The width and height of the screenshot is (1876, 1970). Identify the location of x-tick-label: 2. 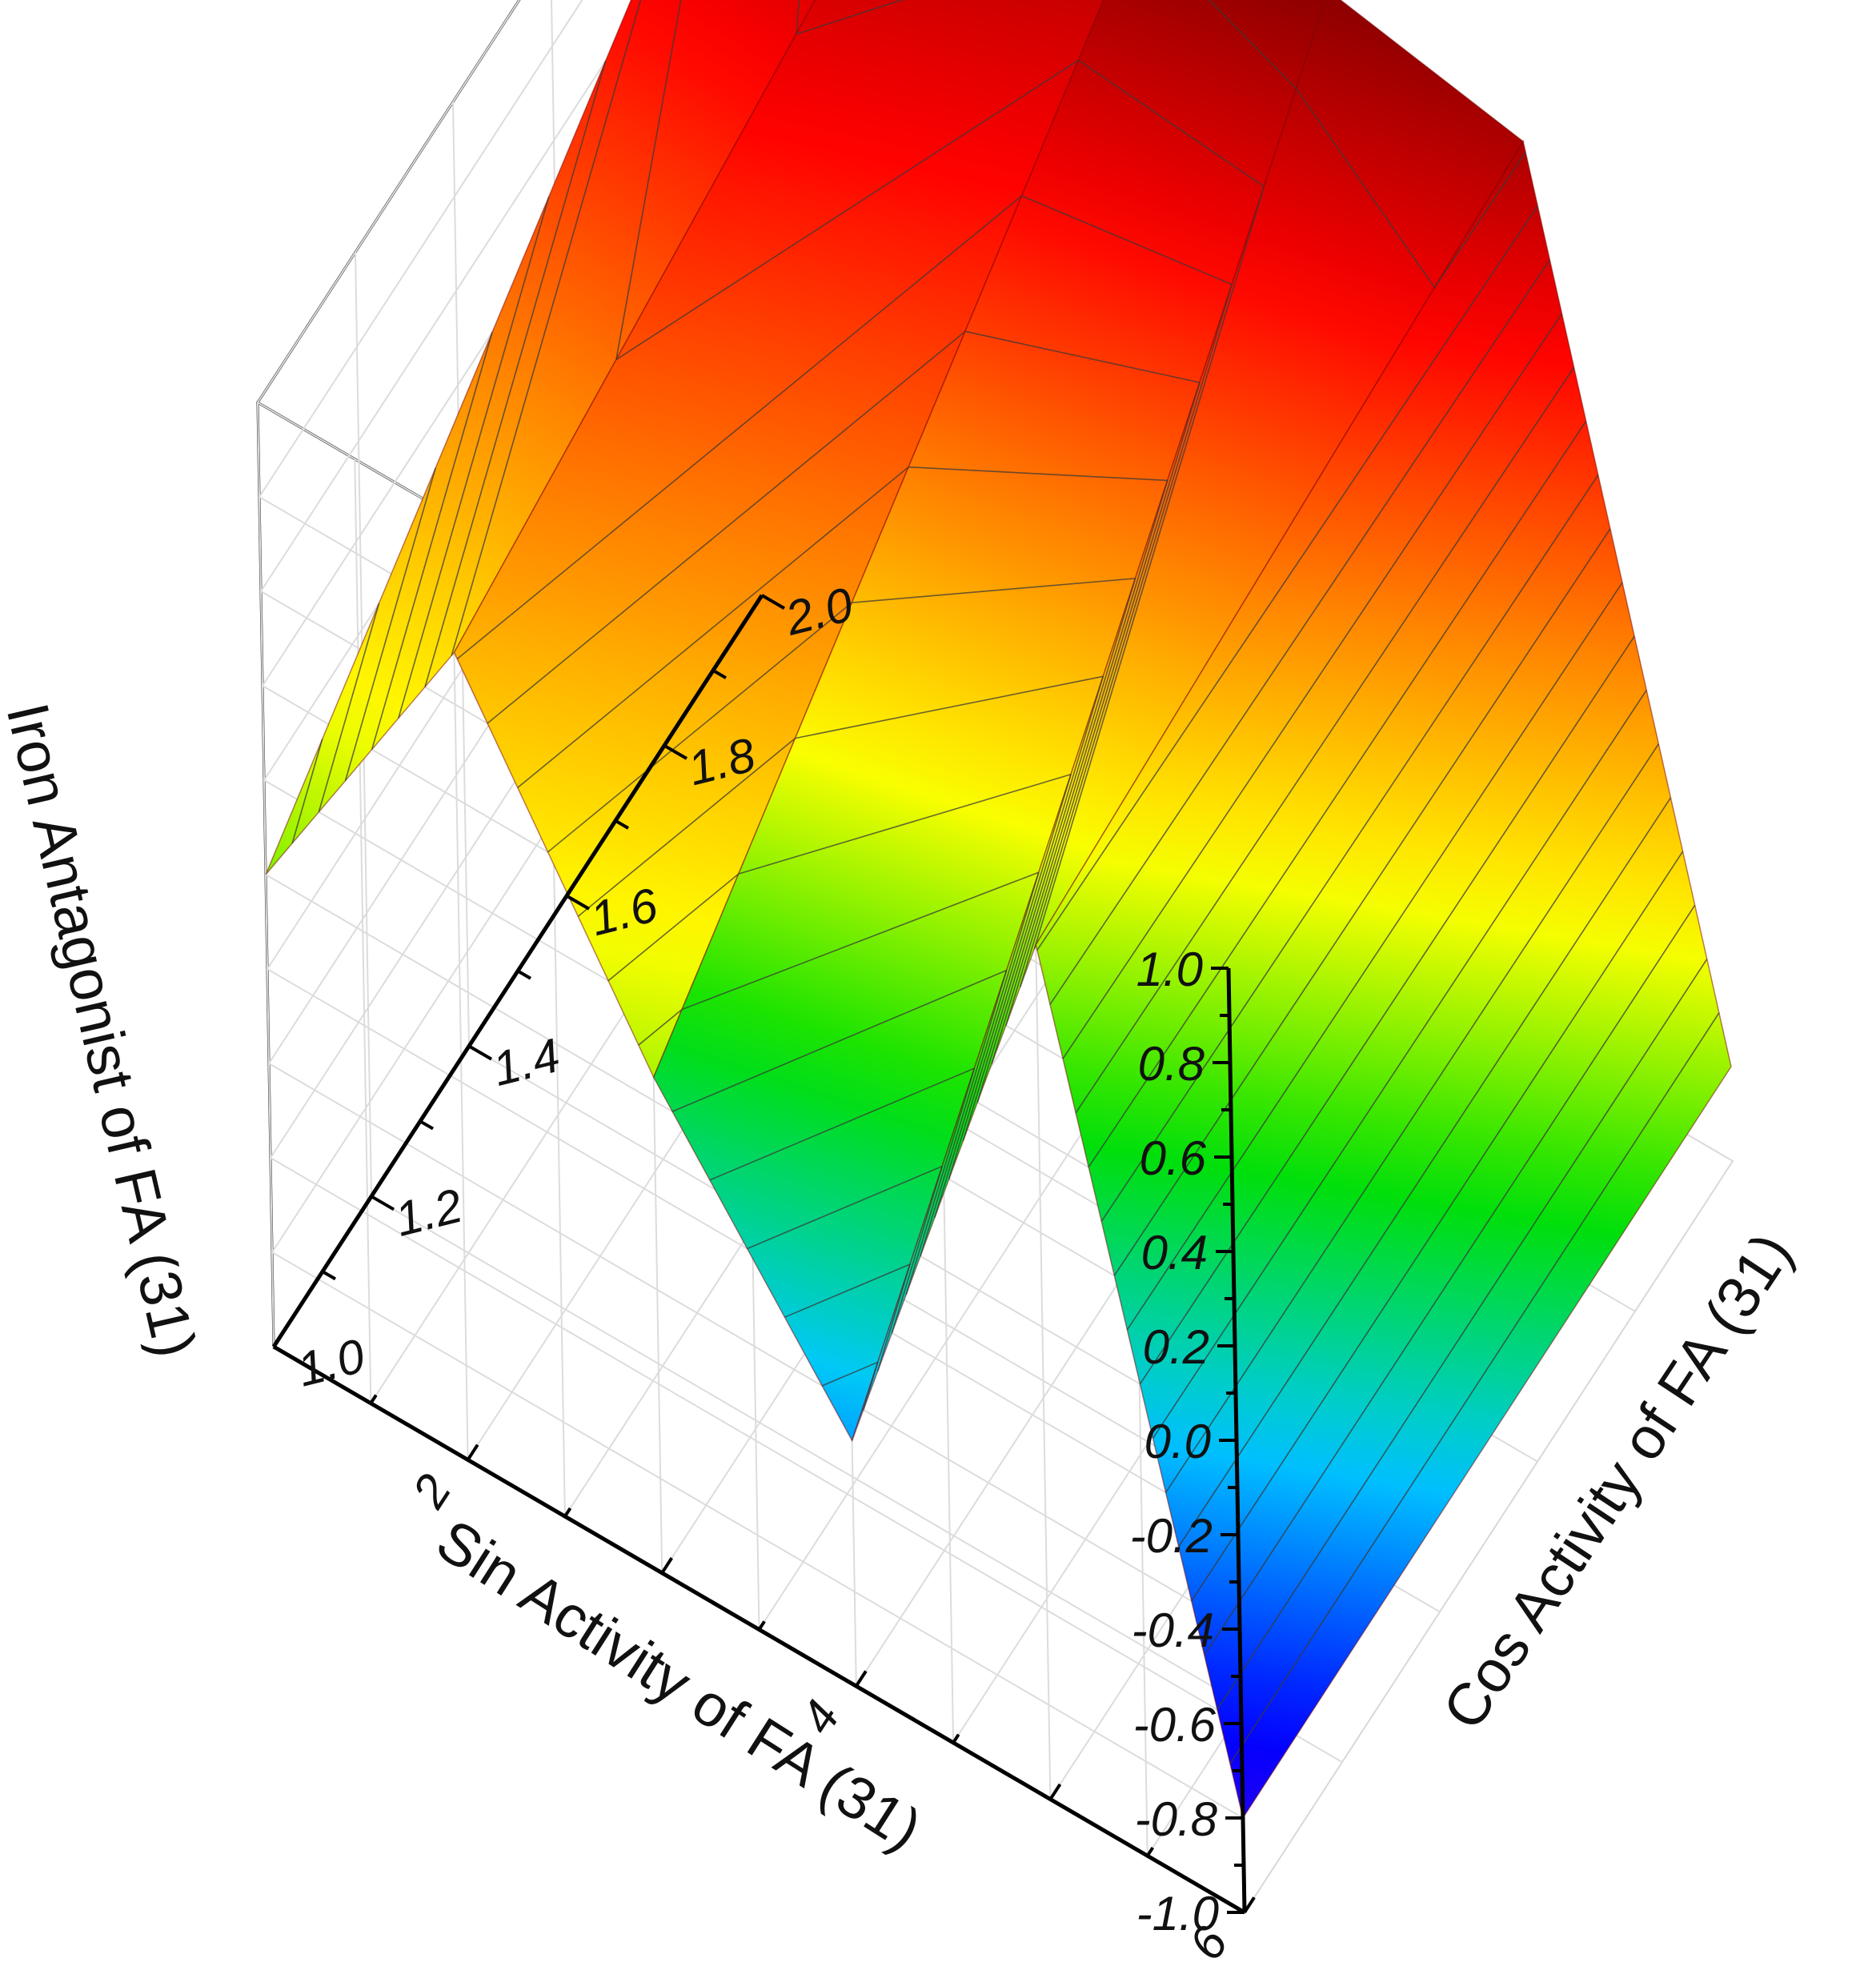
(432, 1491).